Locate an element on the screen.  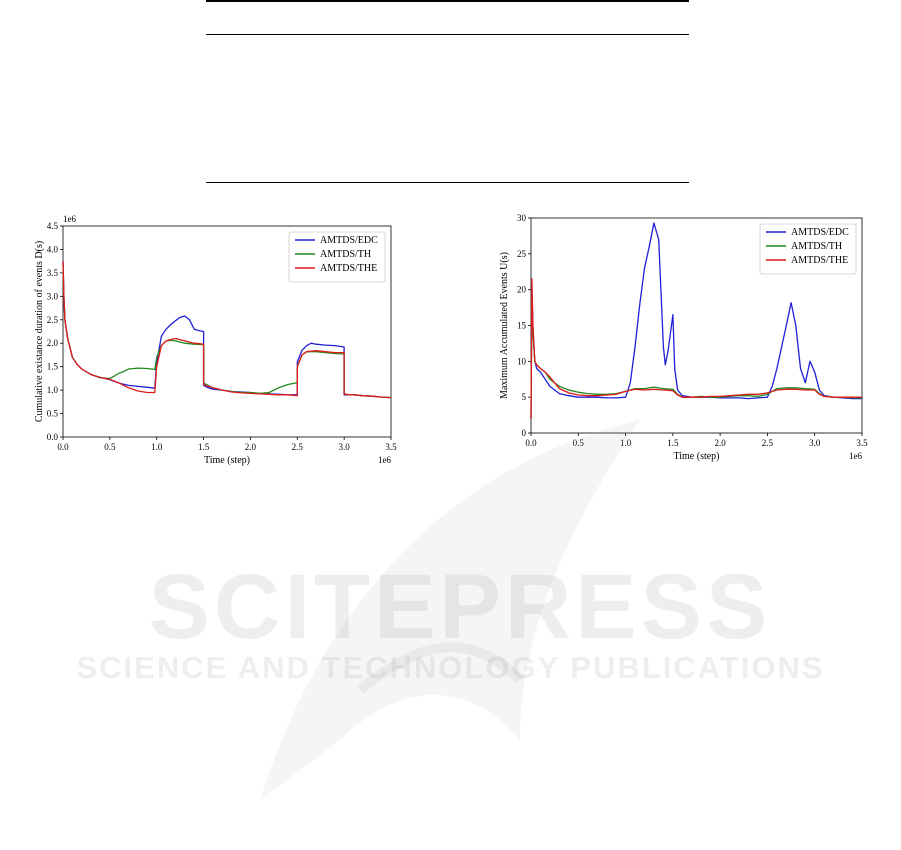
watermark-subtitle: SCIENCE AND TECHNOLOGY PUBLICATIONS is located at coordinates (450, 667).